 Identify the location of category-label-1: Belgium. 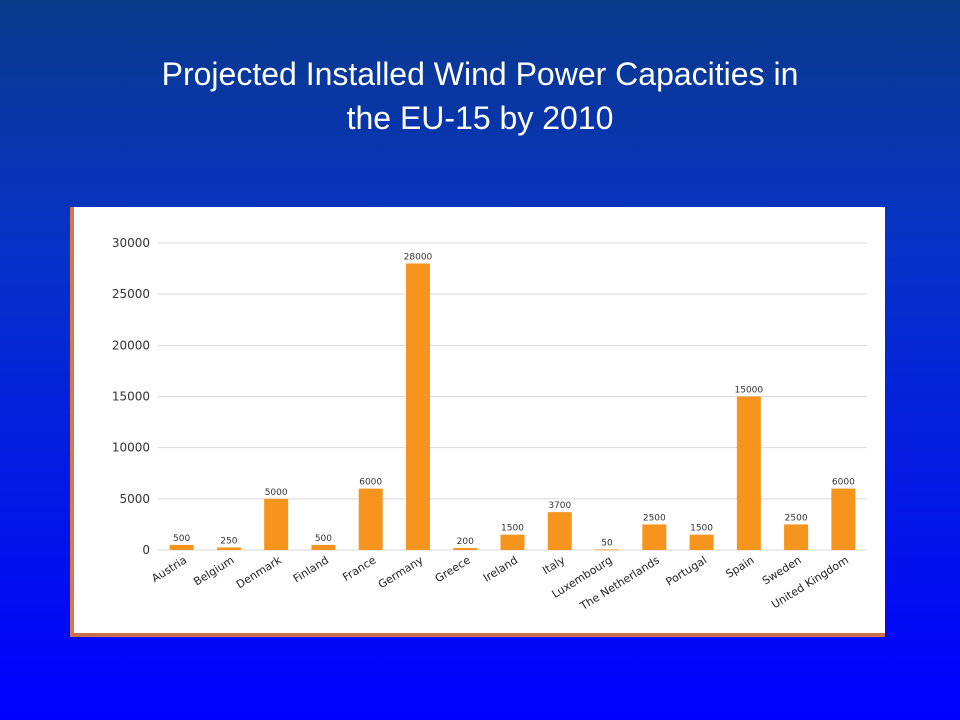
(213, 571).